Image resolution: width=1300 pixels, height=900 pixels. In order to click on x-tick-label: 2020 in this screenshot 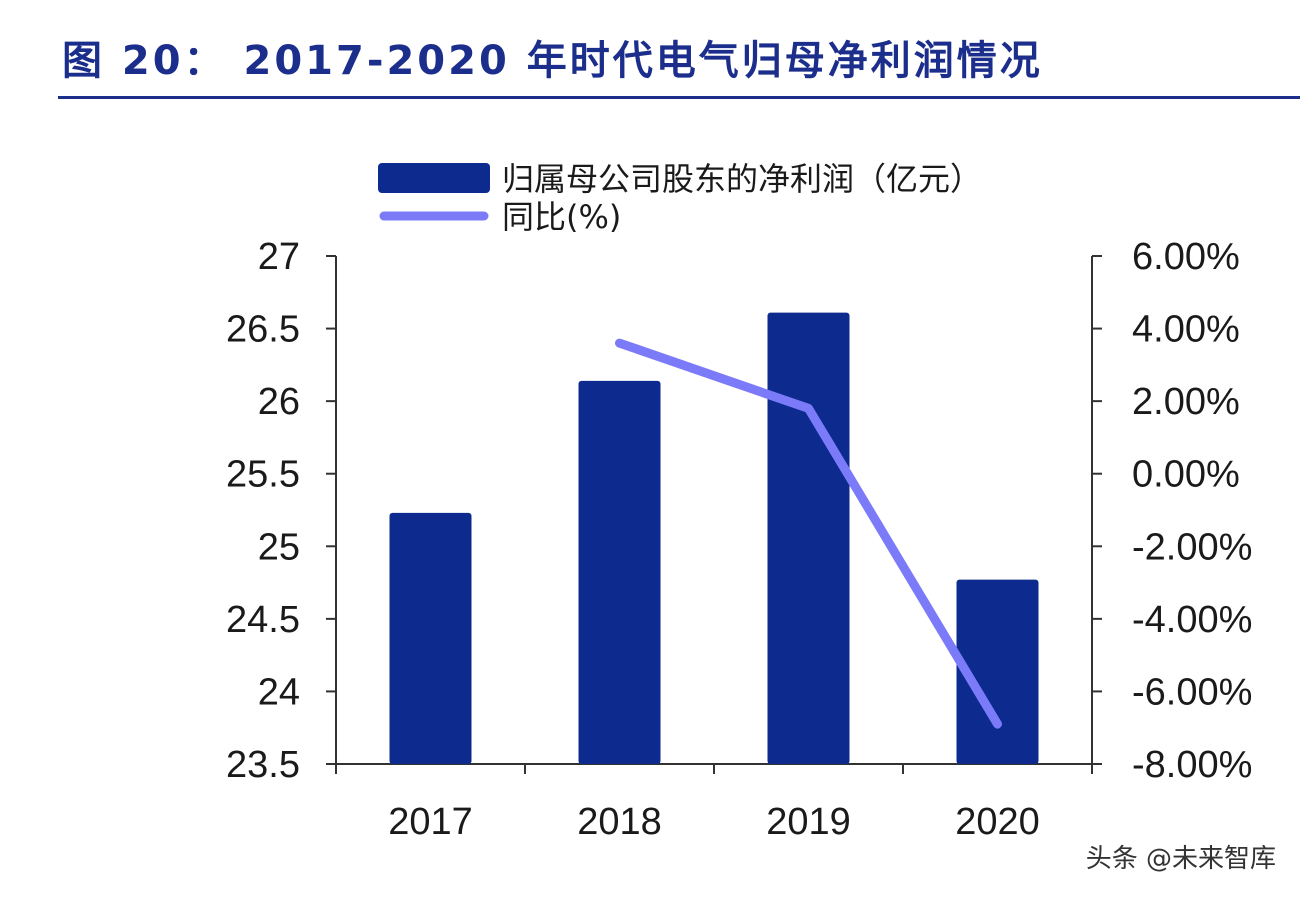, I will do `click(997, 822)`.